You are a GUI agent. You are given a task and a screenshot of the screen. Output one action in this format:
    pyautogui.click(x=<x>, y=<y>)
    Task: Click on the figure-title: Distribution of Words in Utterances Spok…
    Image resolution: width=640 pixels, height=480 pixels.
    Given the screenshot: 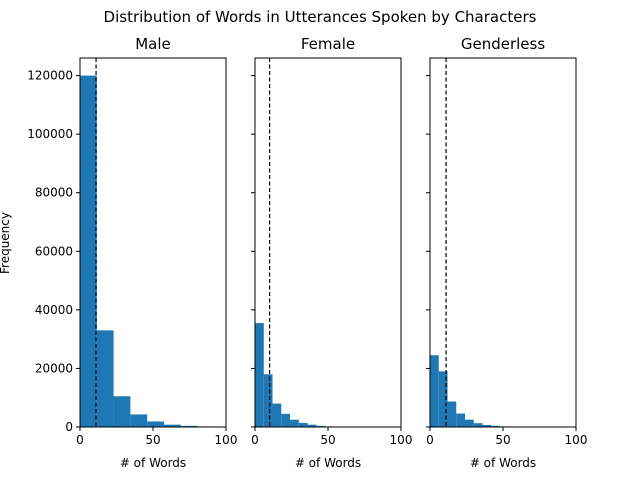 What is the action you would take?
    pyautogui.click(x=320, y=17)
    